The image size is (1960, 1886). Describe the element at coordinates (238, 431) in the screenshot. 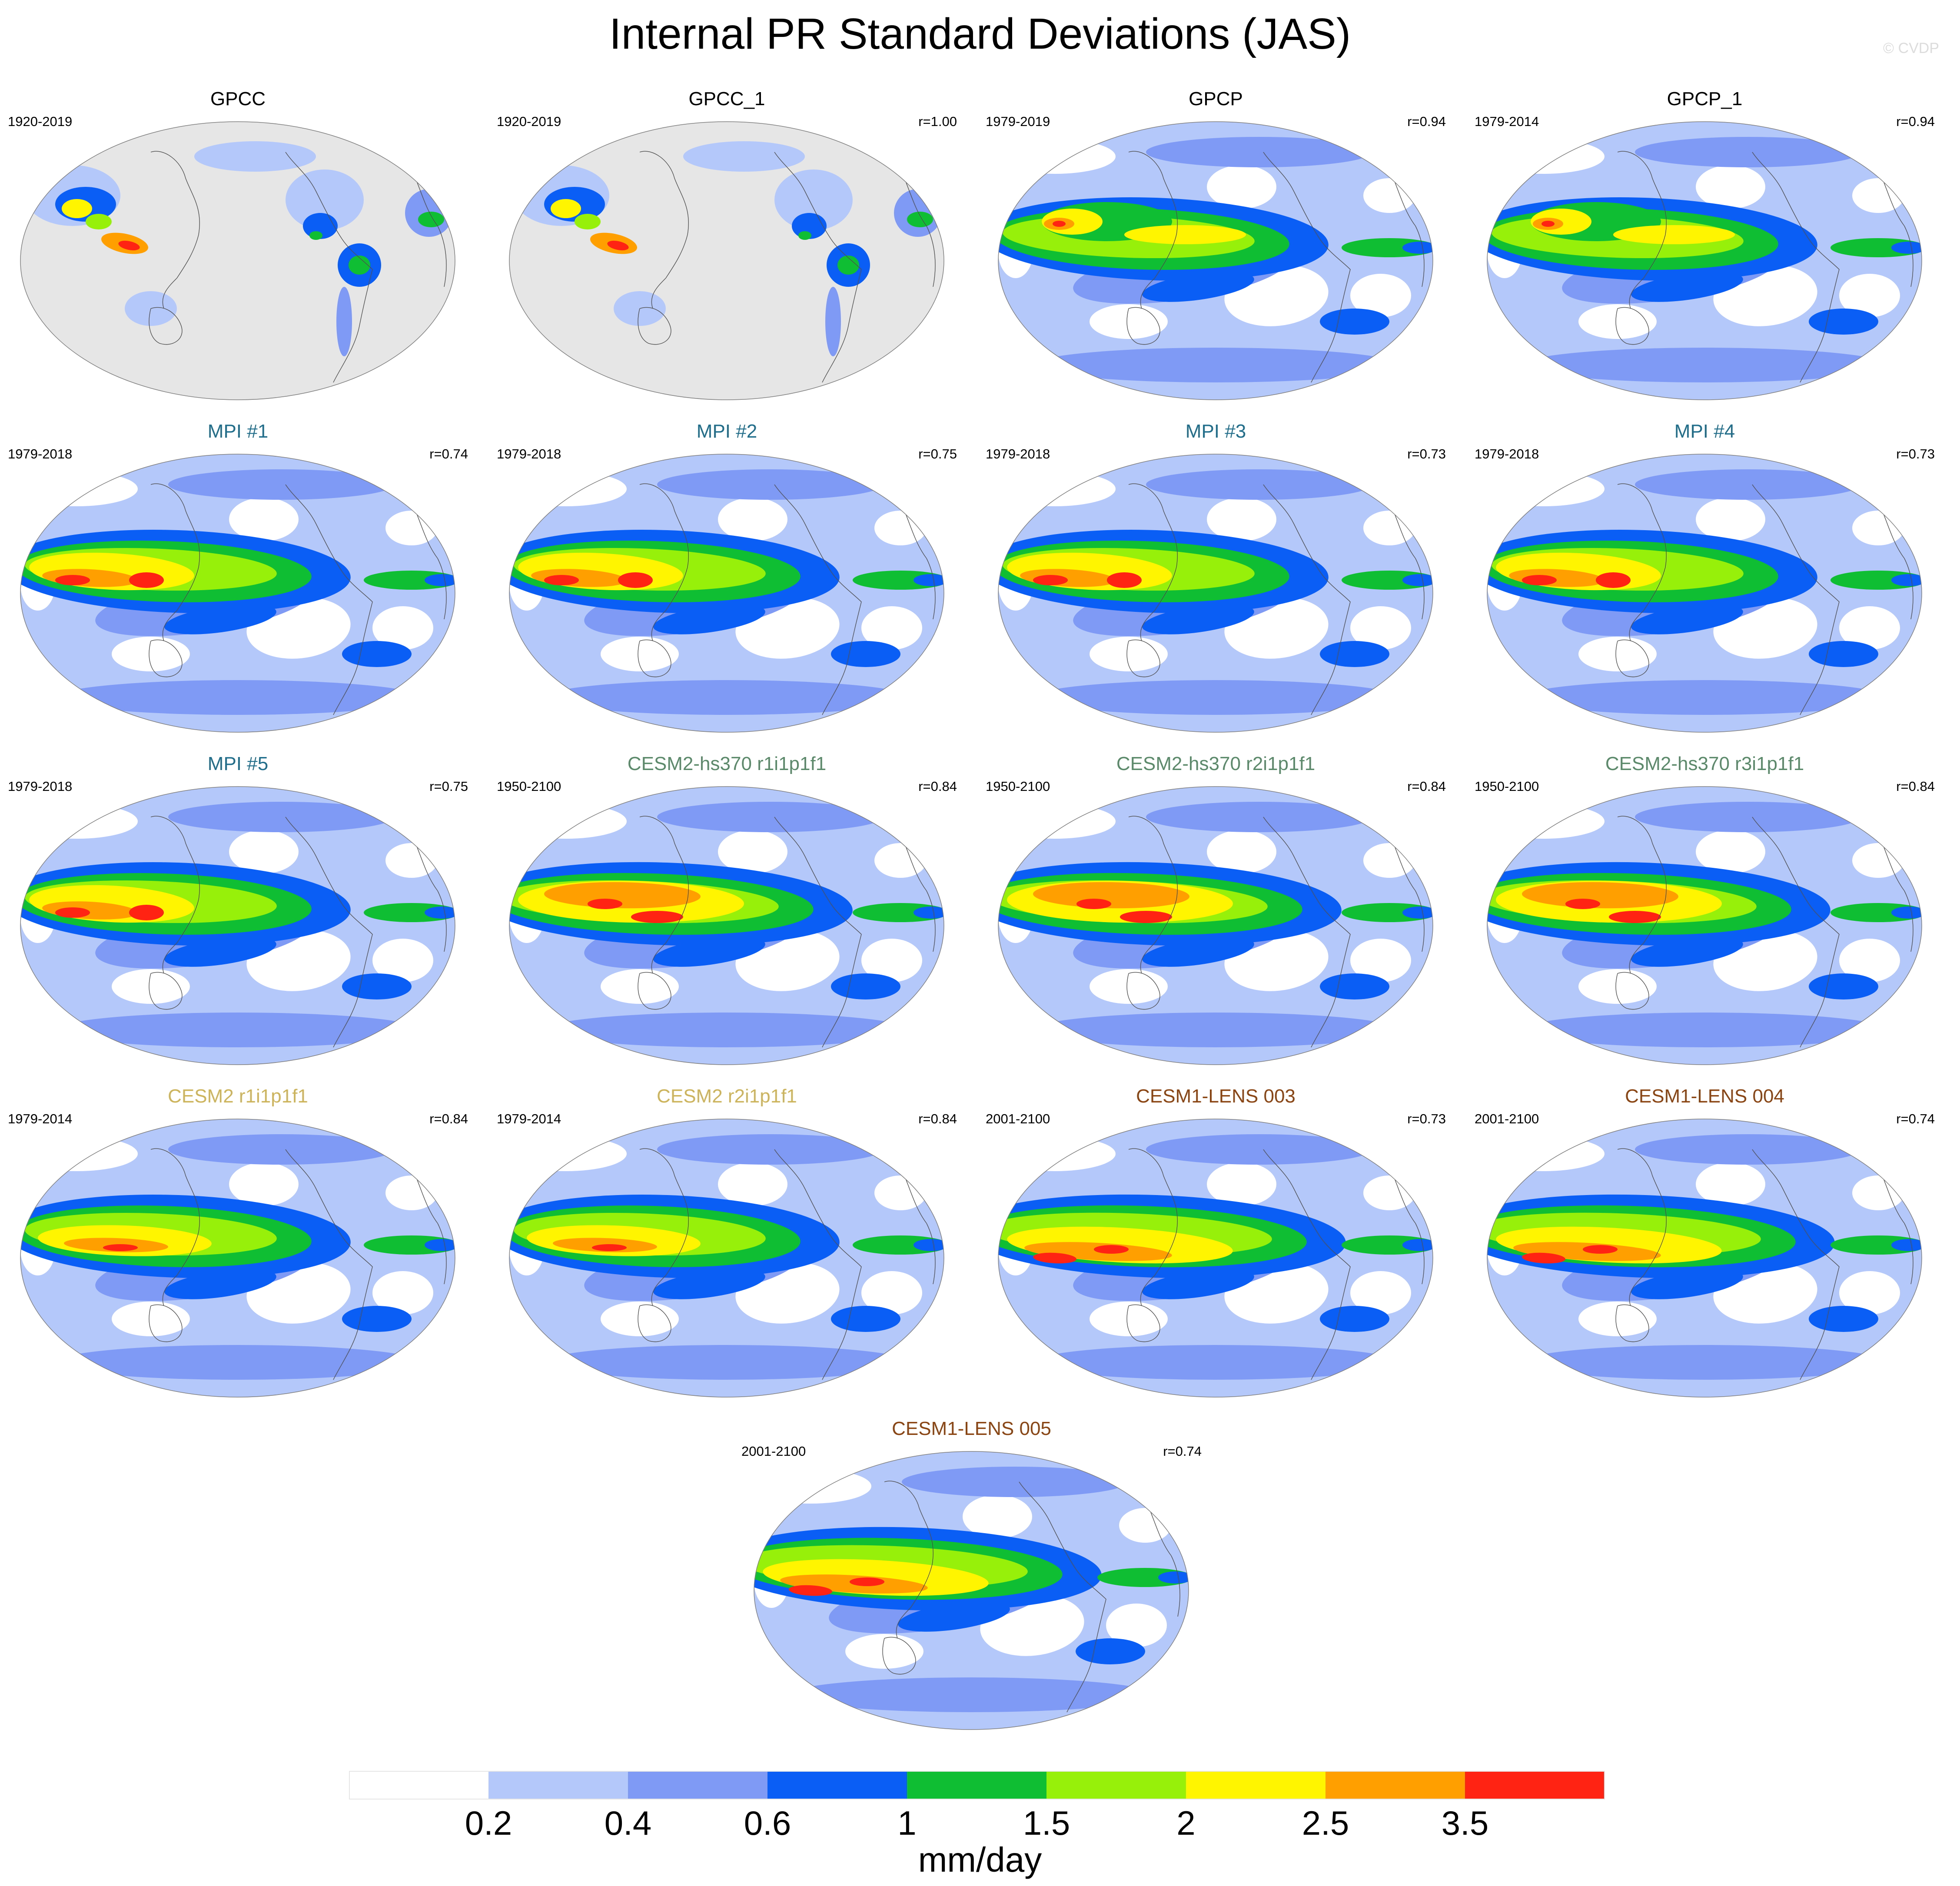

I see `panel-title: MPI #1` at that location.